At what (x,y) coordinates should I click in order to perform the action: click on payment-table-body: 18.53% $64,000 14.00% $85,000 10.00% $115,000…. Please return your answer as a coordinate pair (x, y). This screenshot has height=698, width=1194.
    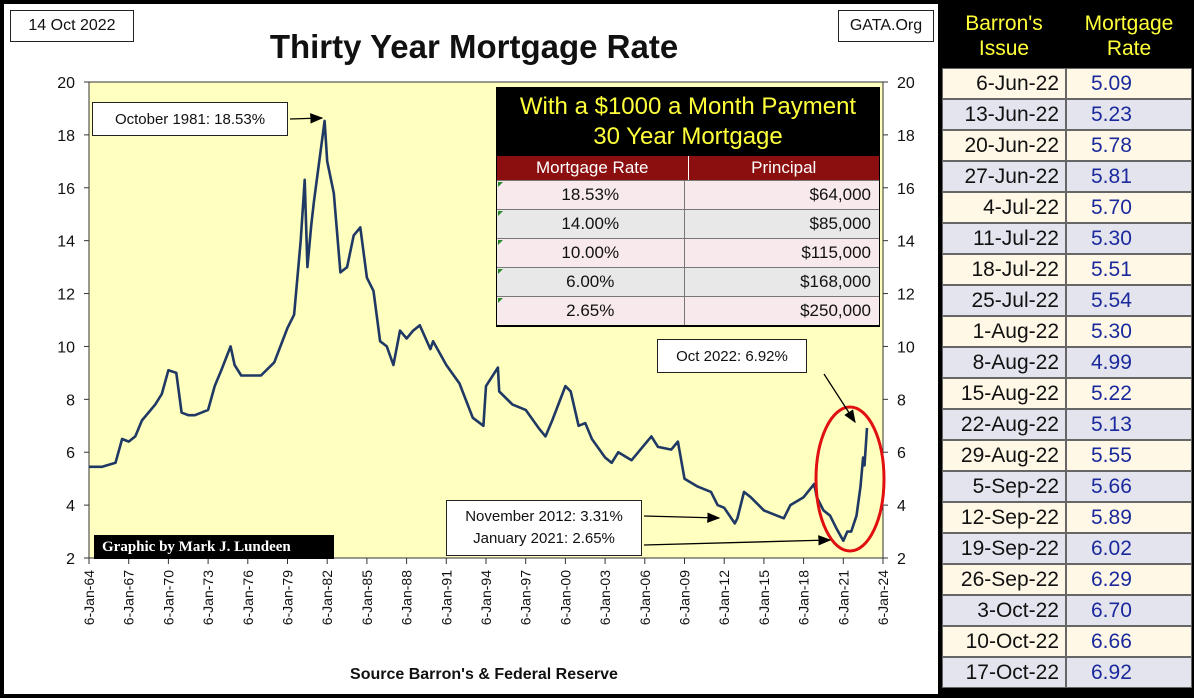
    Looking at the image, I should click on (688, 252).